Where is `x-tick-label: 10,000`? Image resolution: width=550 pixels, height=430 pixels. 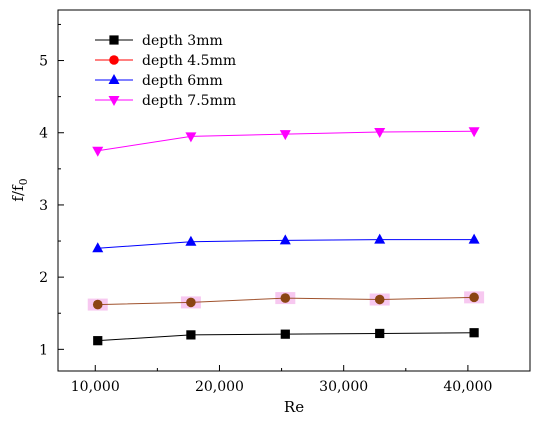
x-tick-label: 10,000 is located at coordinates (95, 387).